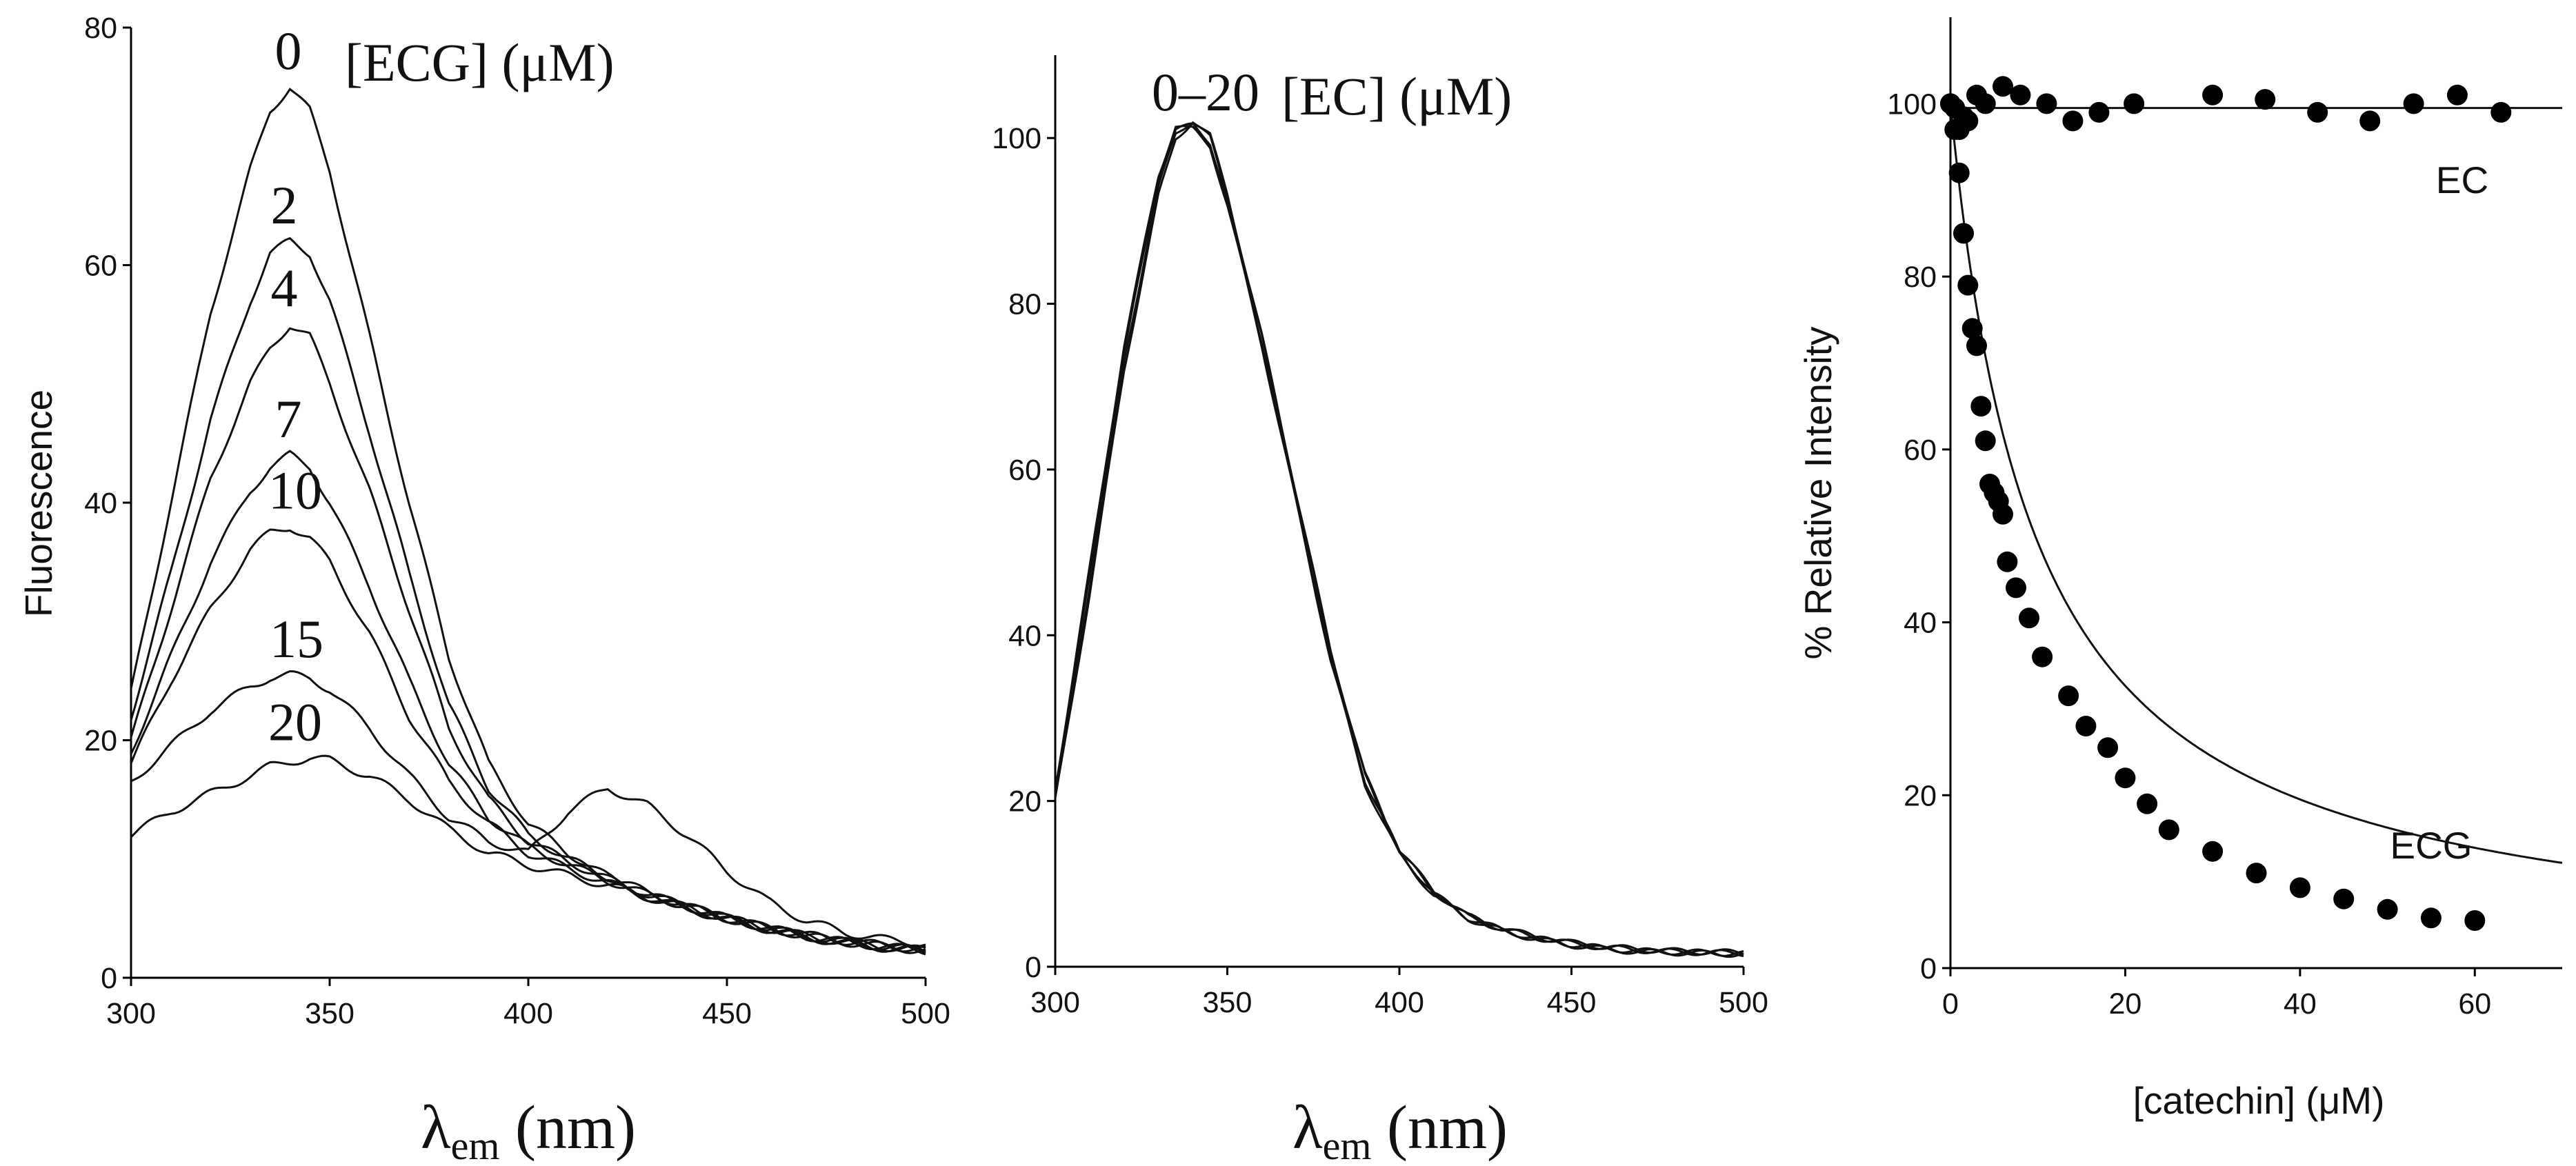 The width and height of the screenshot is (2576, 1166). I want to click on p1-curve-label-20: 20, so click(295, 722).